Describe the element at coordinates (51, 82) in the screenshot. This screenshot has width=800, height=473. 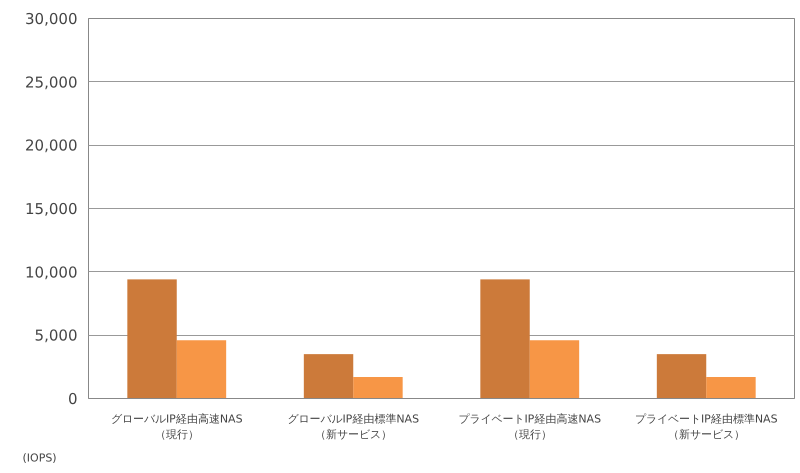
I see `y-tick-label: 25,000` at that location.